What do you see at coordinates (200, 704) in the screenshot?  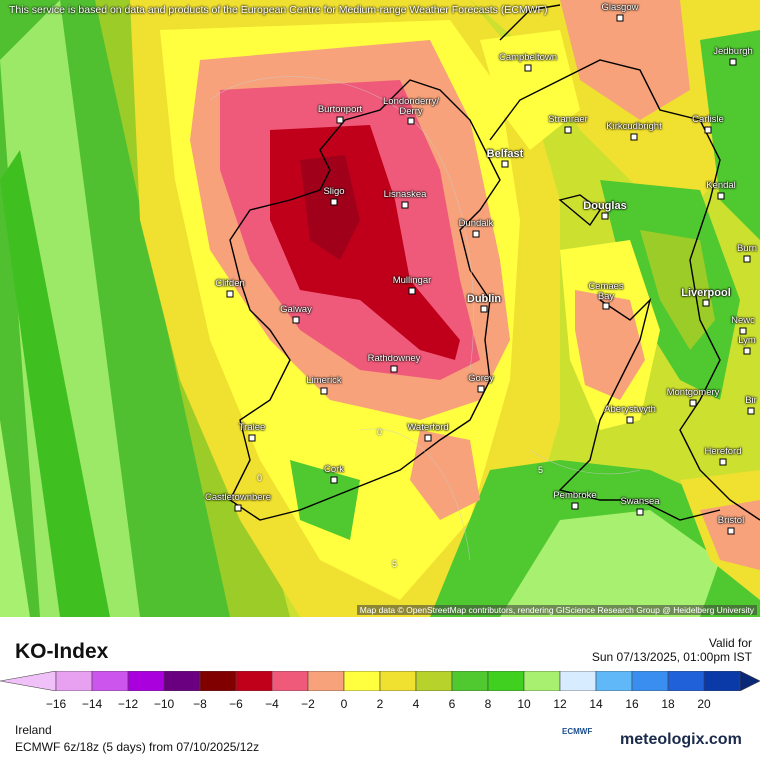 I see `scale-tick-label: −8` at bounding box center [200, 704].